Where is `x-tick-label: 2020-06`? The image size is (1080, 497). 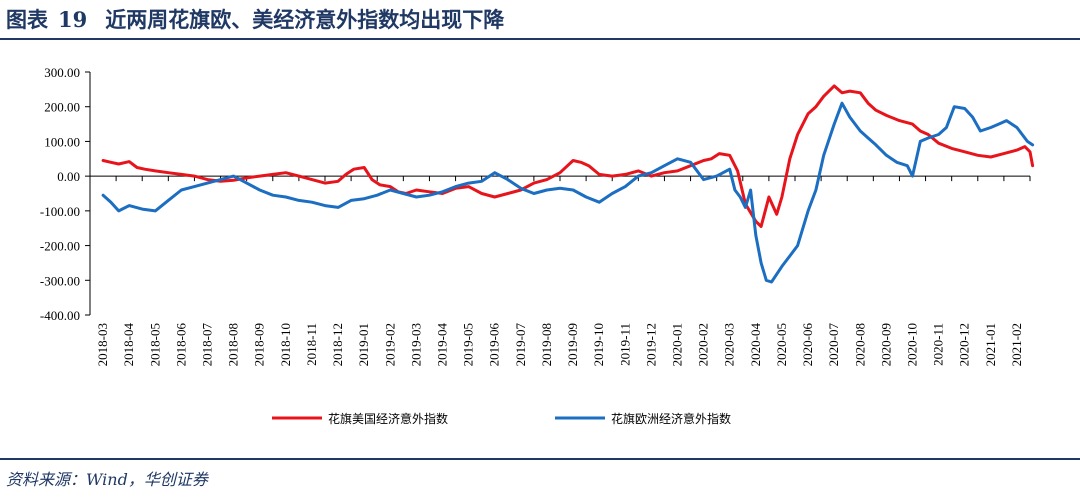 x-tick-label: 2020-06 is located at coordinates (807, 345).